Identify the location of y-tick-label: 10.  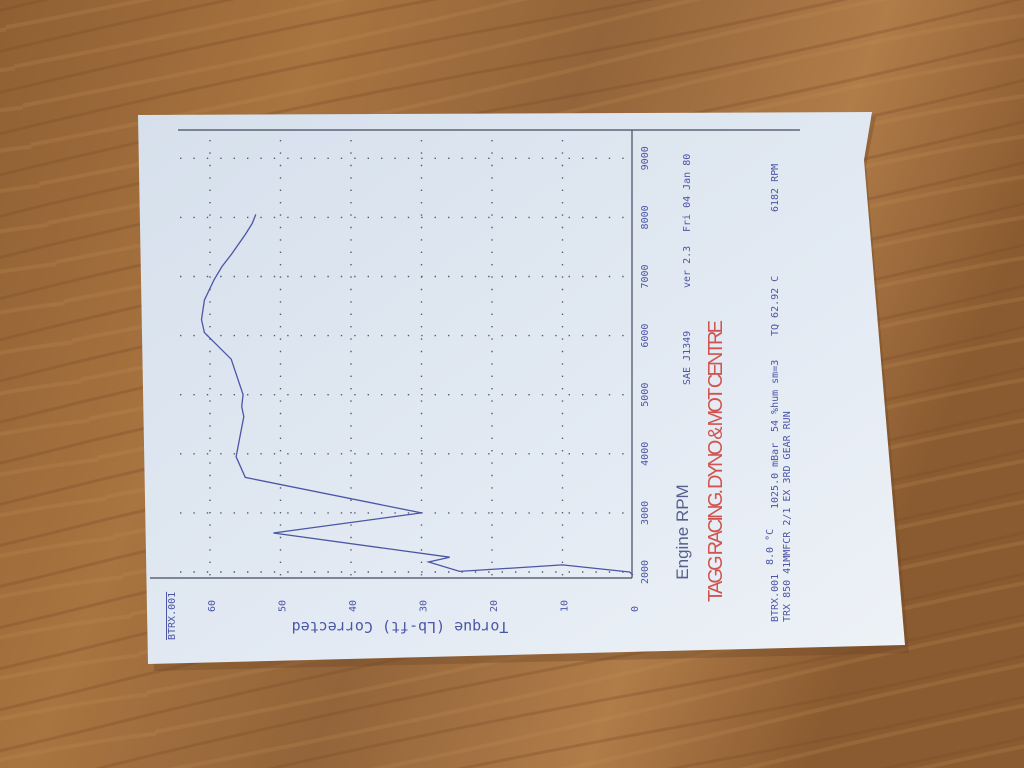
(565, 606).